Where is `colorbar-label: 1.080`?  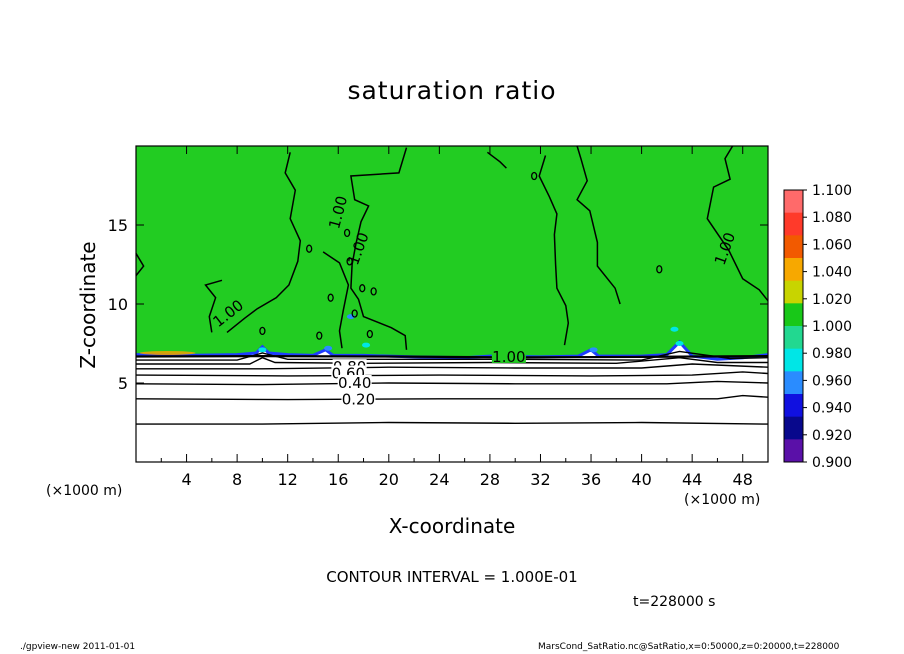 colorbar-label: 1.080 is located at coordinates (832, 218).